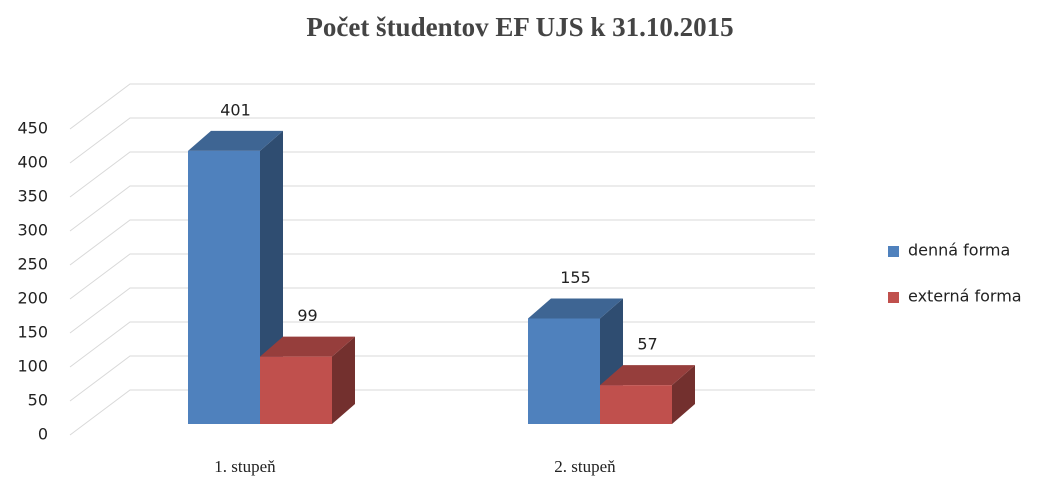 This screenshot has width=1051, height=479. I want to click on y-tick-label: 0, so click(43, 434).